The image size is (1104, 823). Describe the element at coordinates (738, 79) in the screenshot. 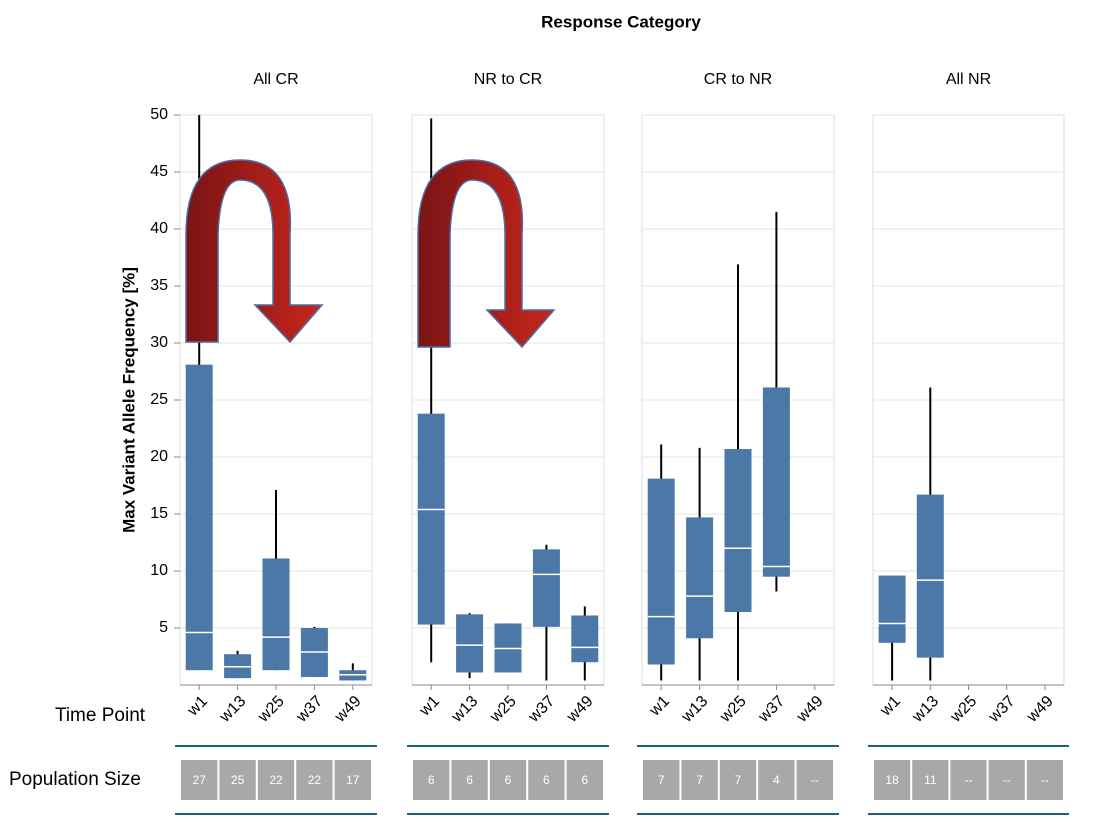

I see `panel-title: CR to NR` at that location.